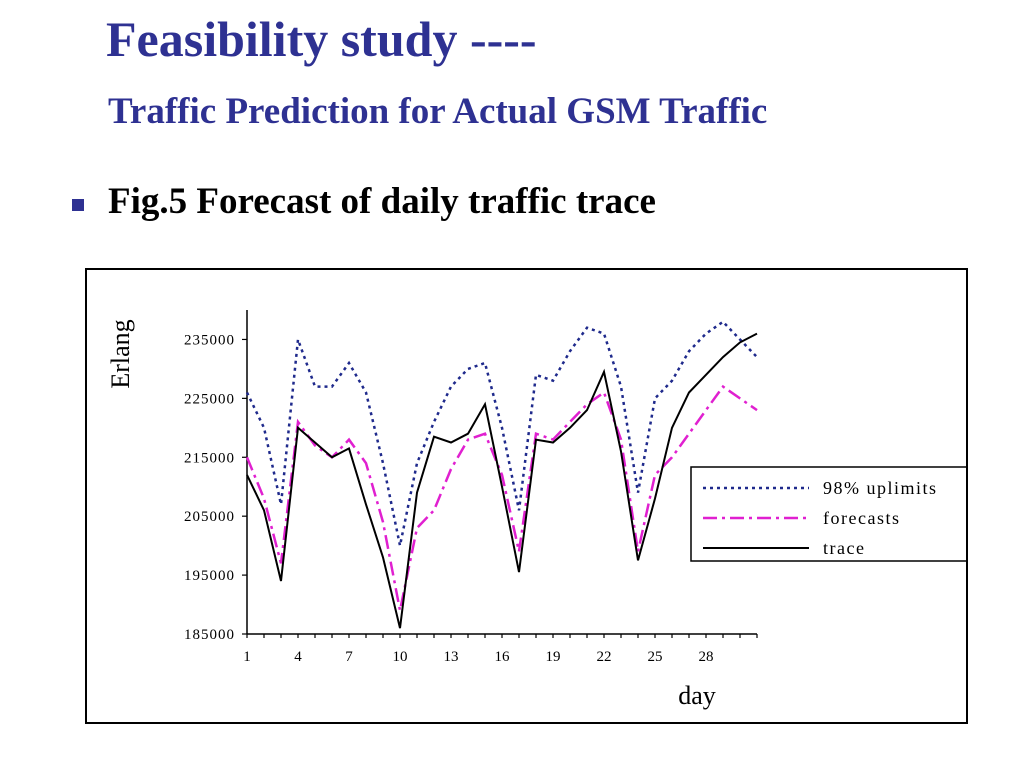 This screenshot has height=768, width=1024. Describe the element at coordinates (209, 576) in the screenshot. I see `y-tick-label: 195000` at that location.